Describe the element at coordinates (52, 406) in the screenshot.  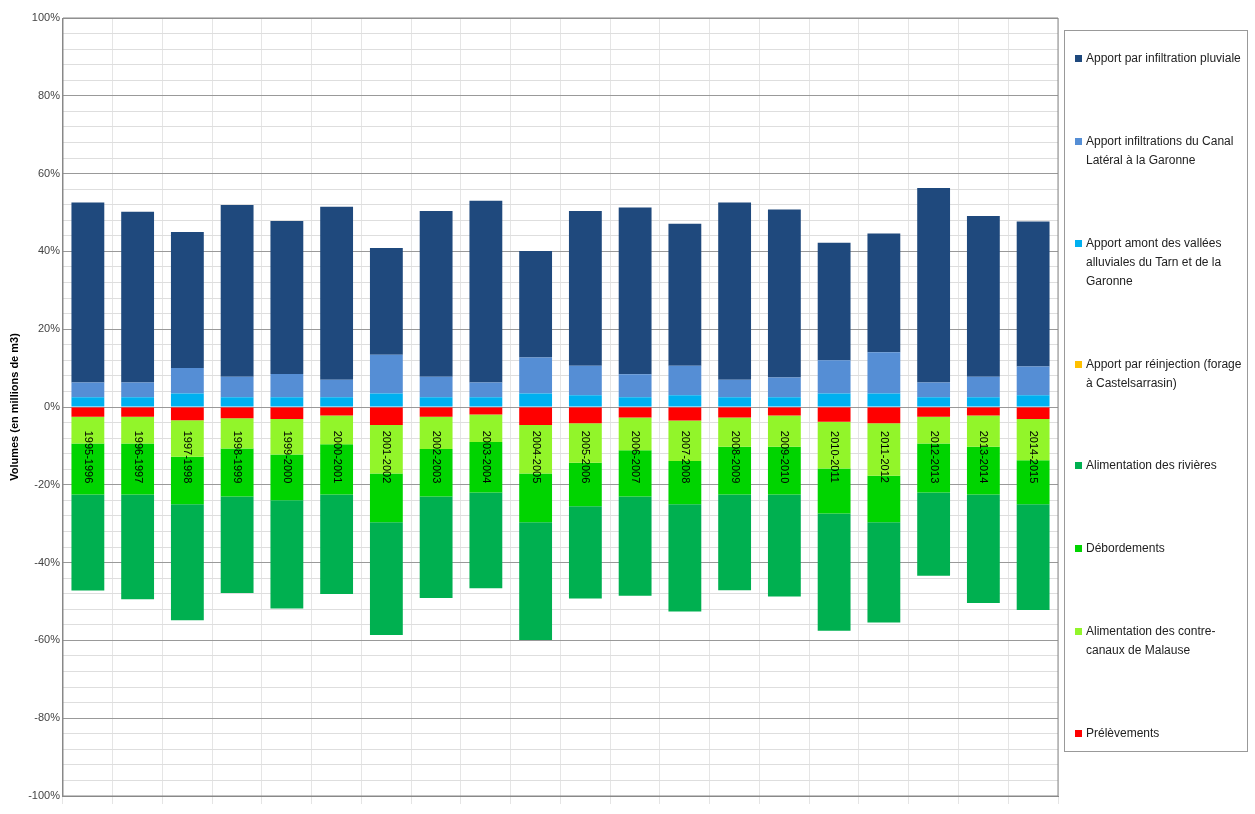
I see `y-tick-label: 0%` at that location.